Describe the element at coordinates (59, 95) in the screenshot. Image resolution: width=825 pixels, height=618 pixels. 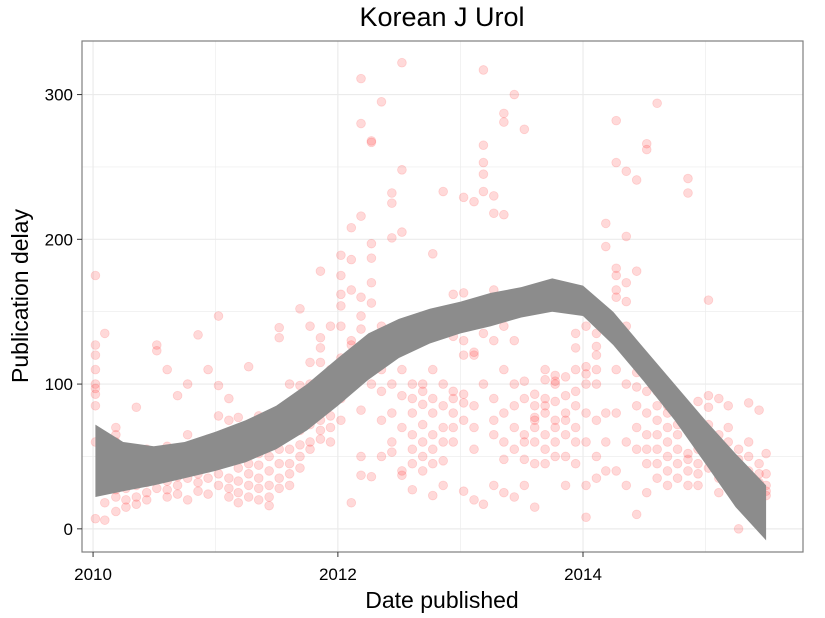
I see `y-tick-label: 300` at that location.